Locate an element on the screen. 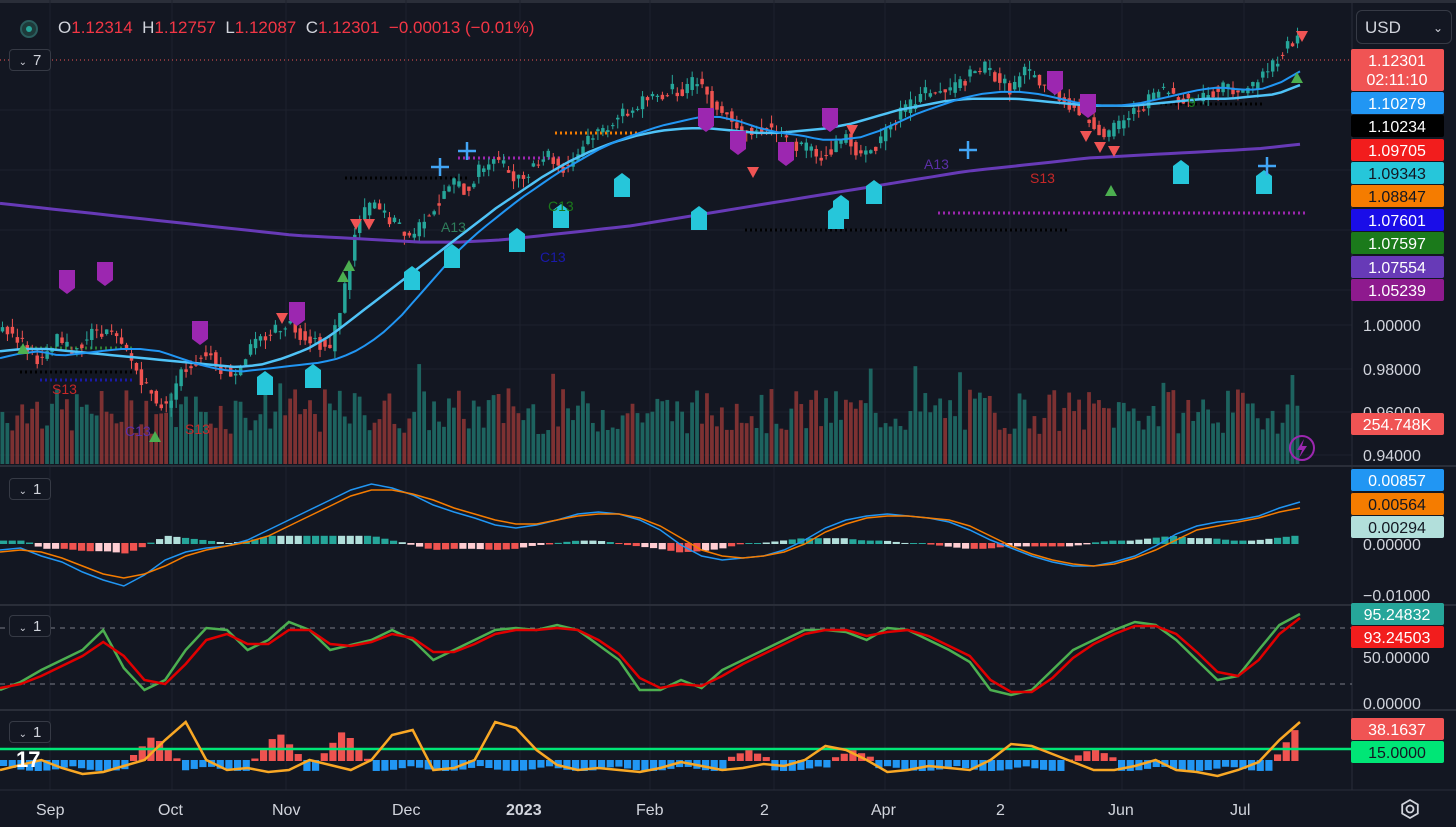 Image resolution: width=1456 pixels, height=827 pixels. time-label: Nov is located at coordinates (286, 810).